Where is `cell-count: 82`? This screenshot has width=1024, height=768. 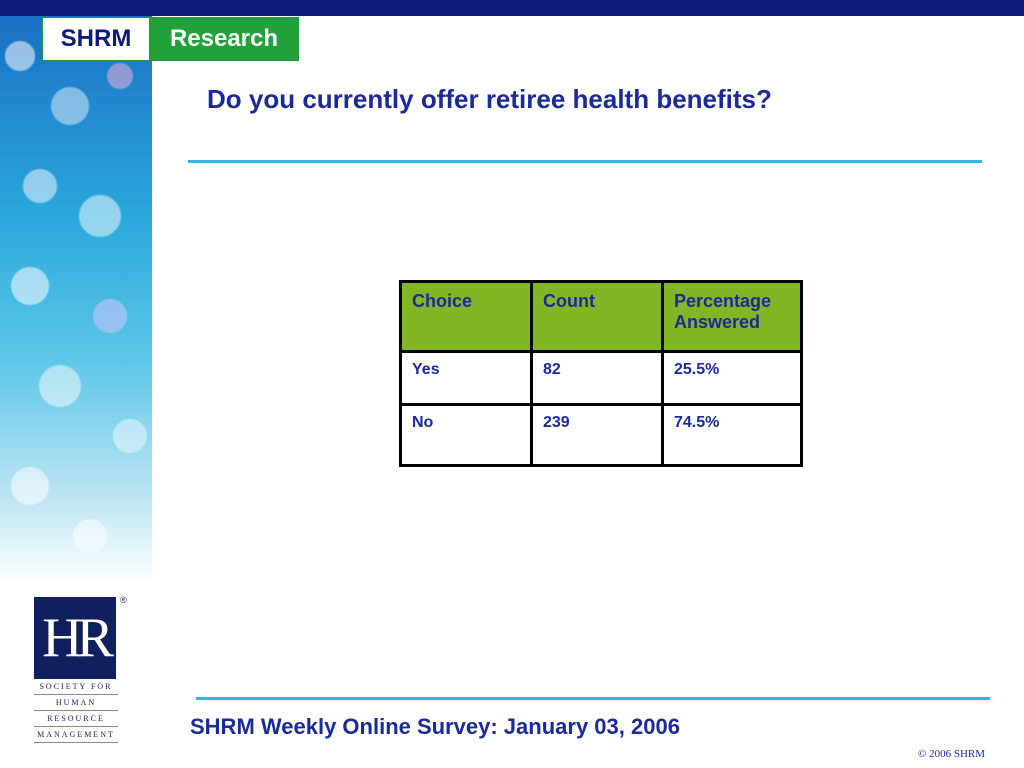
cell-count: 82 is located at coordinates (597, 378).